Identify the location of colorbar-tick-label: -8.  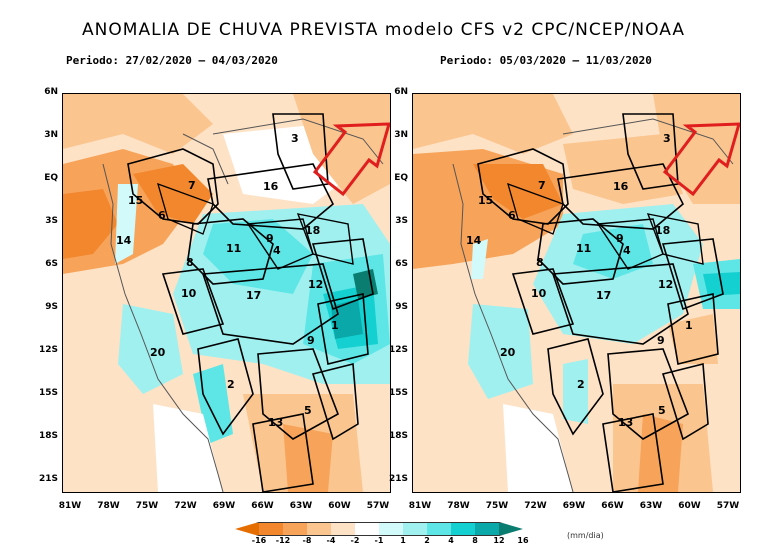
(307, 540).